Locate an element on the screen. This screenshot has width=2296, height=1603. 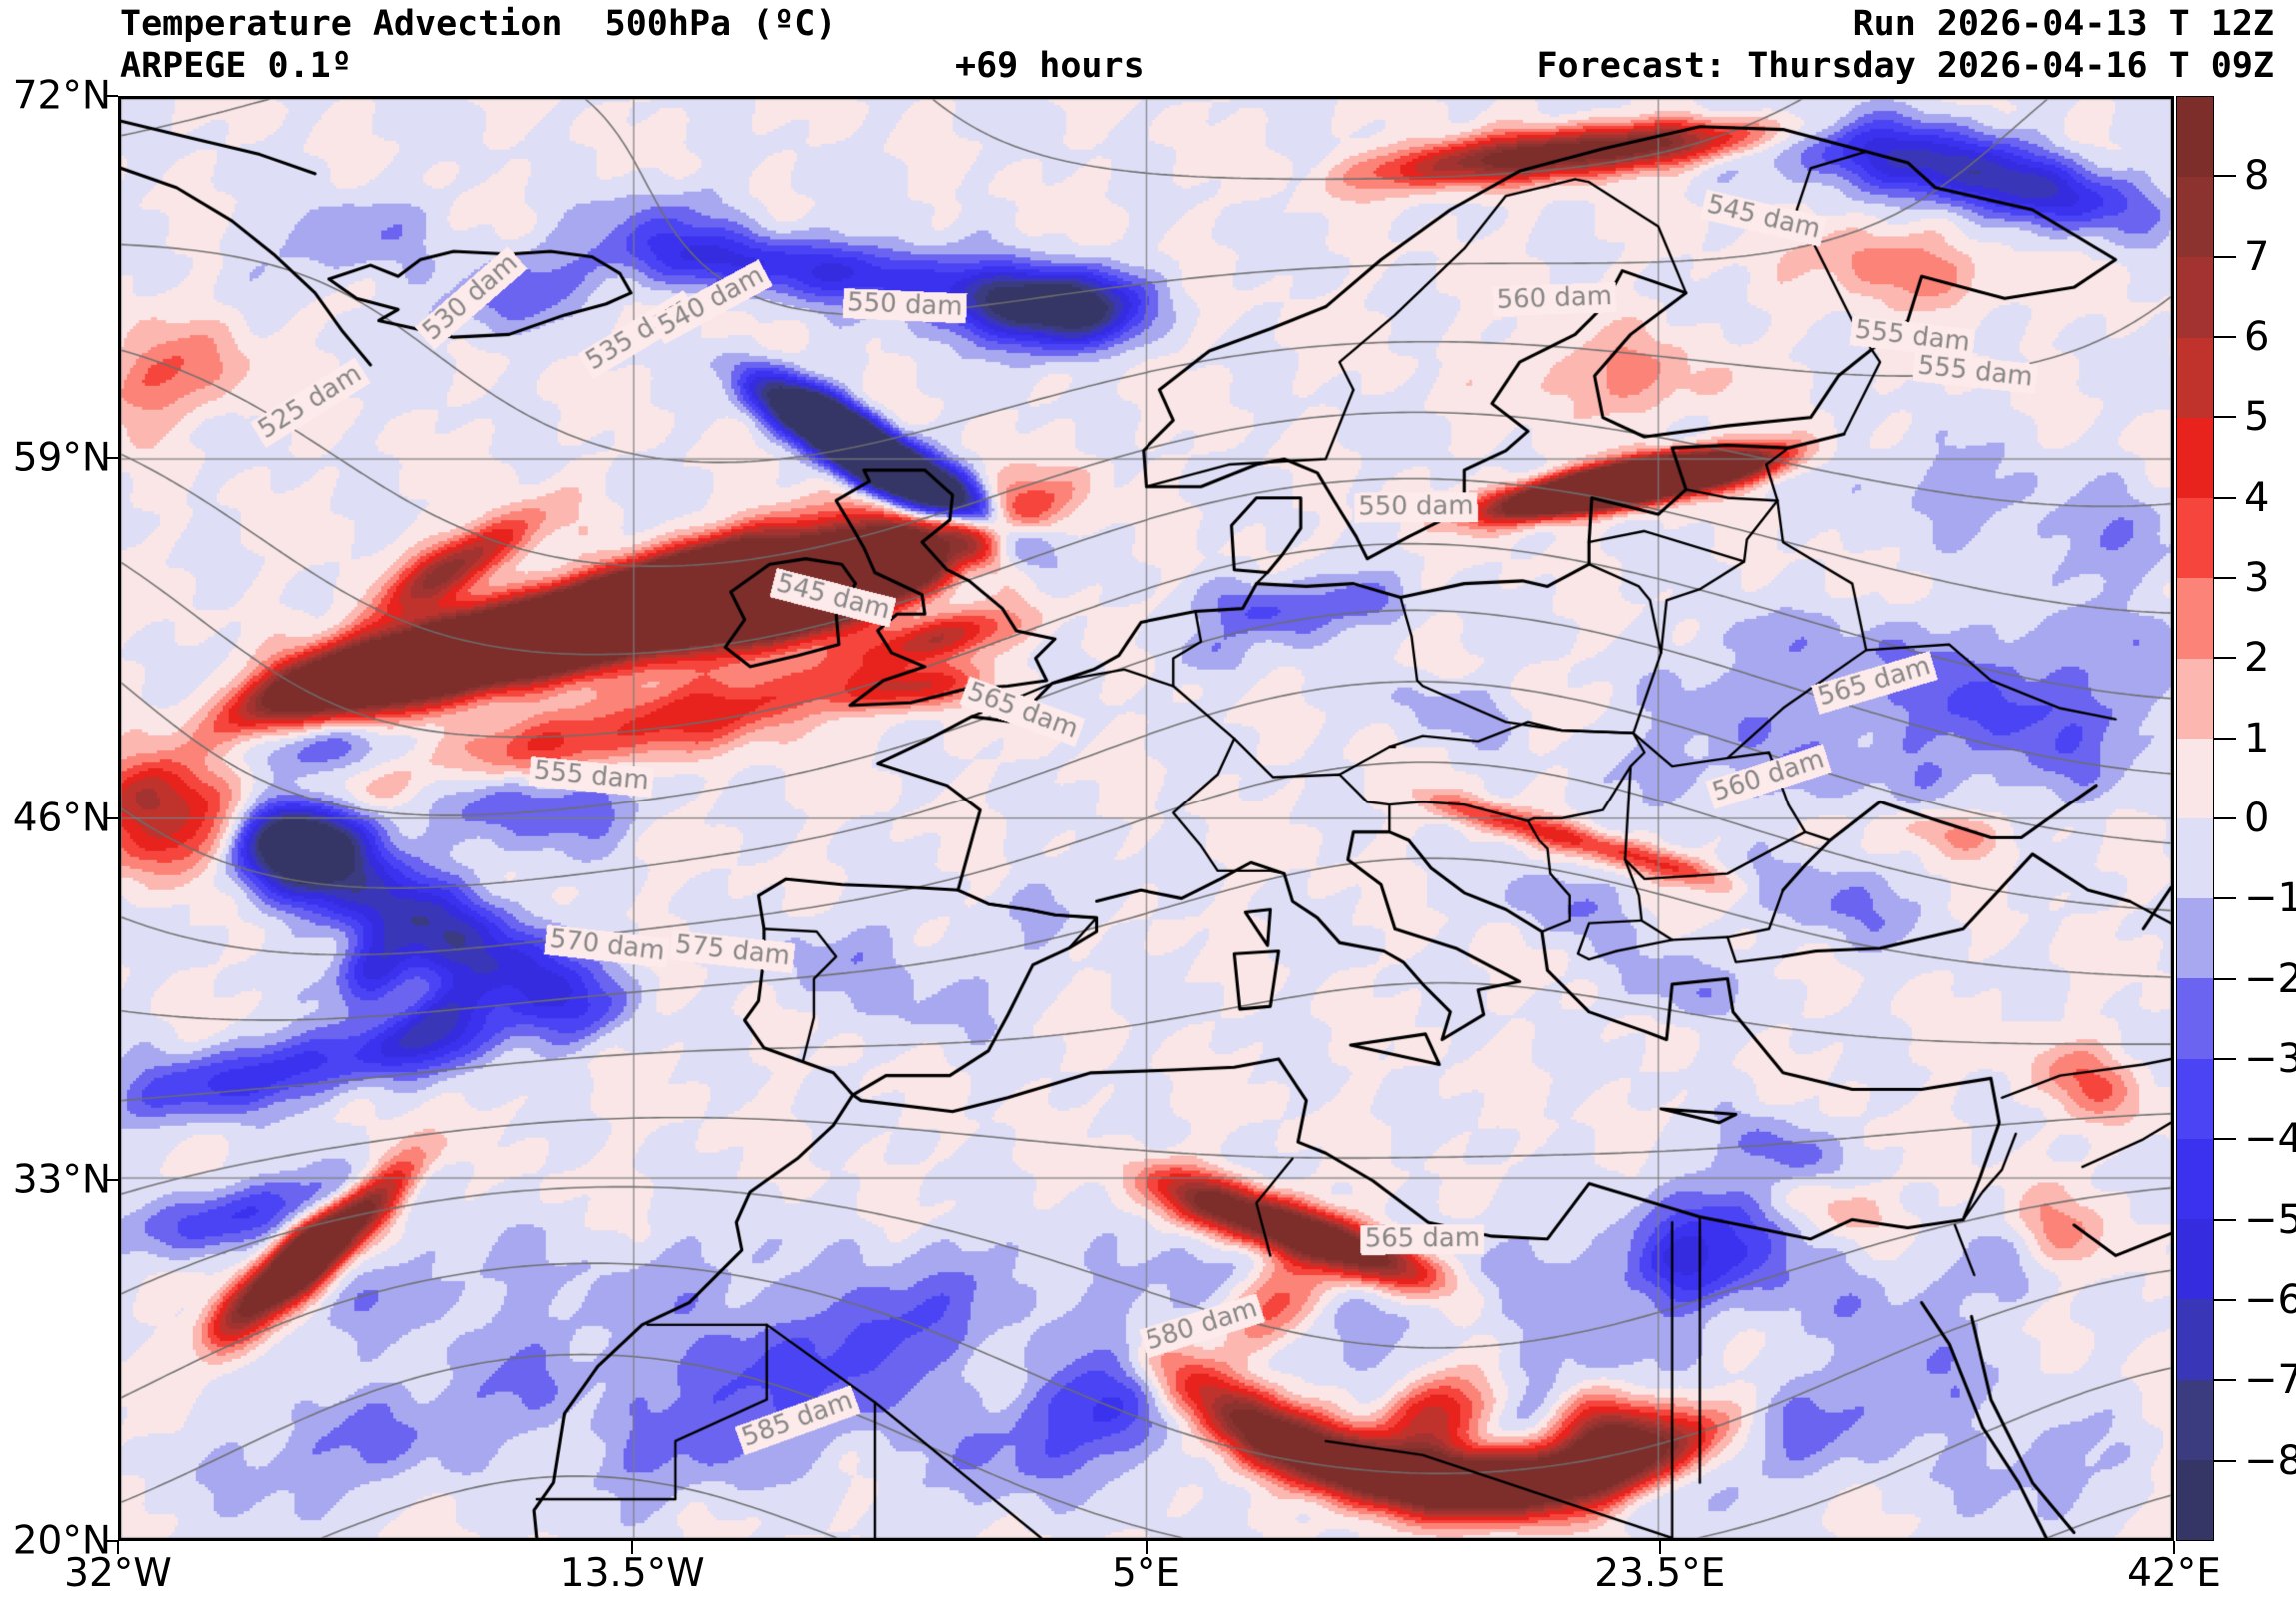
longitude-tick-label: 5°E is located at coordinates (1146, 1573).